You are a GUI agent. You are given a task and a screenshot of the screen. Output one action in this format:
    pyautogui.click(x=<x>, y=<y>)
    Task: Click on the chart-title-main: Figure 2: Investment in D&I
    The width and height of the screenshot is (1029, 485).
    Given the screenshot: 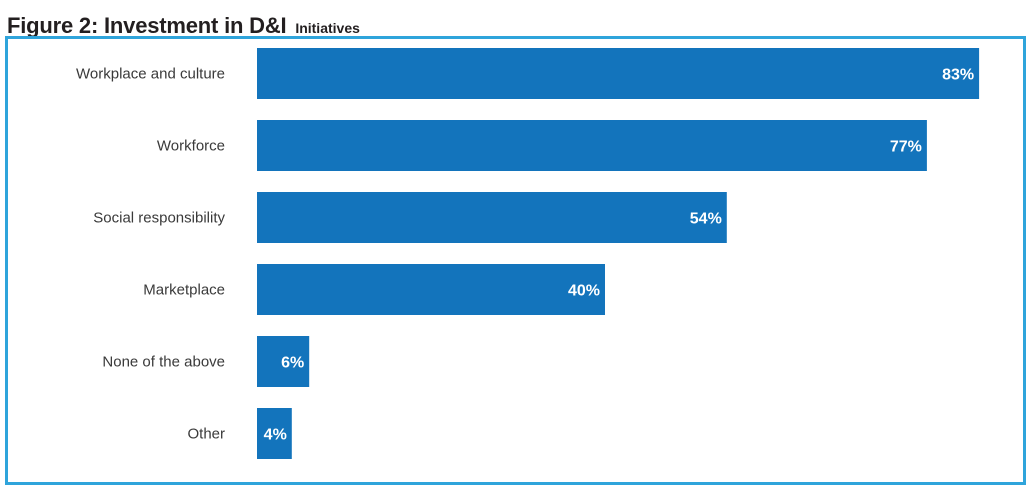 What is the action you would take?
    pyautogui.click(x=147, y=25)
    